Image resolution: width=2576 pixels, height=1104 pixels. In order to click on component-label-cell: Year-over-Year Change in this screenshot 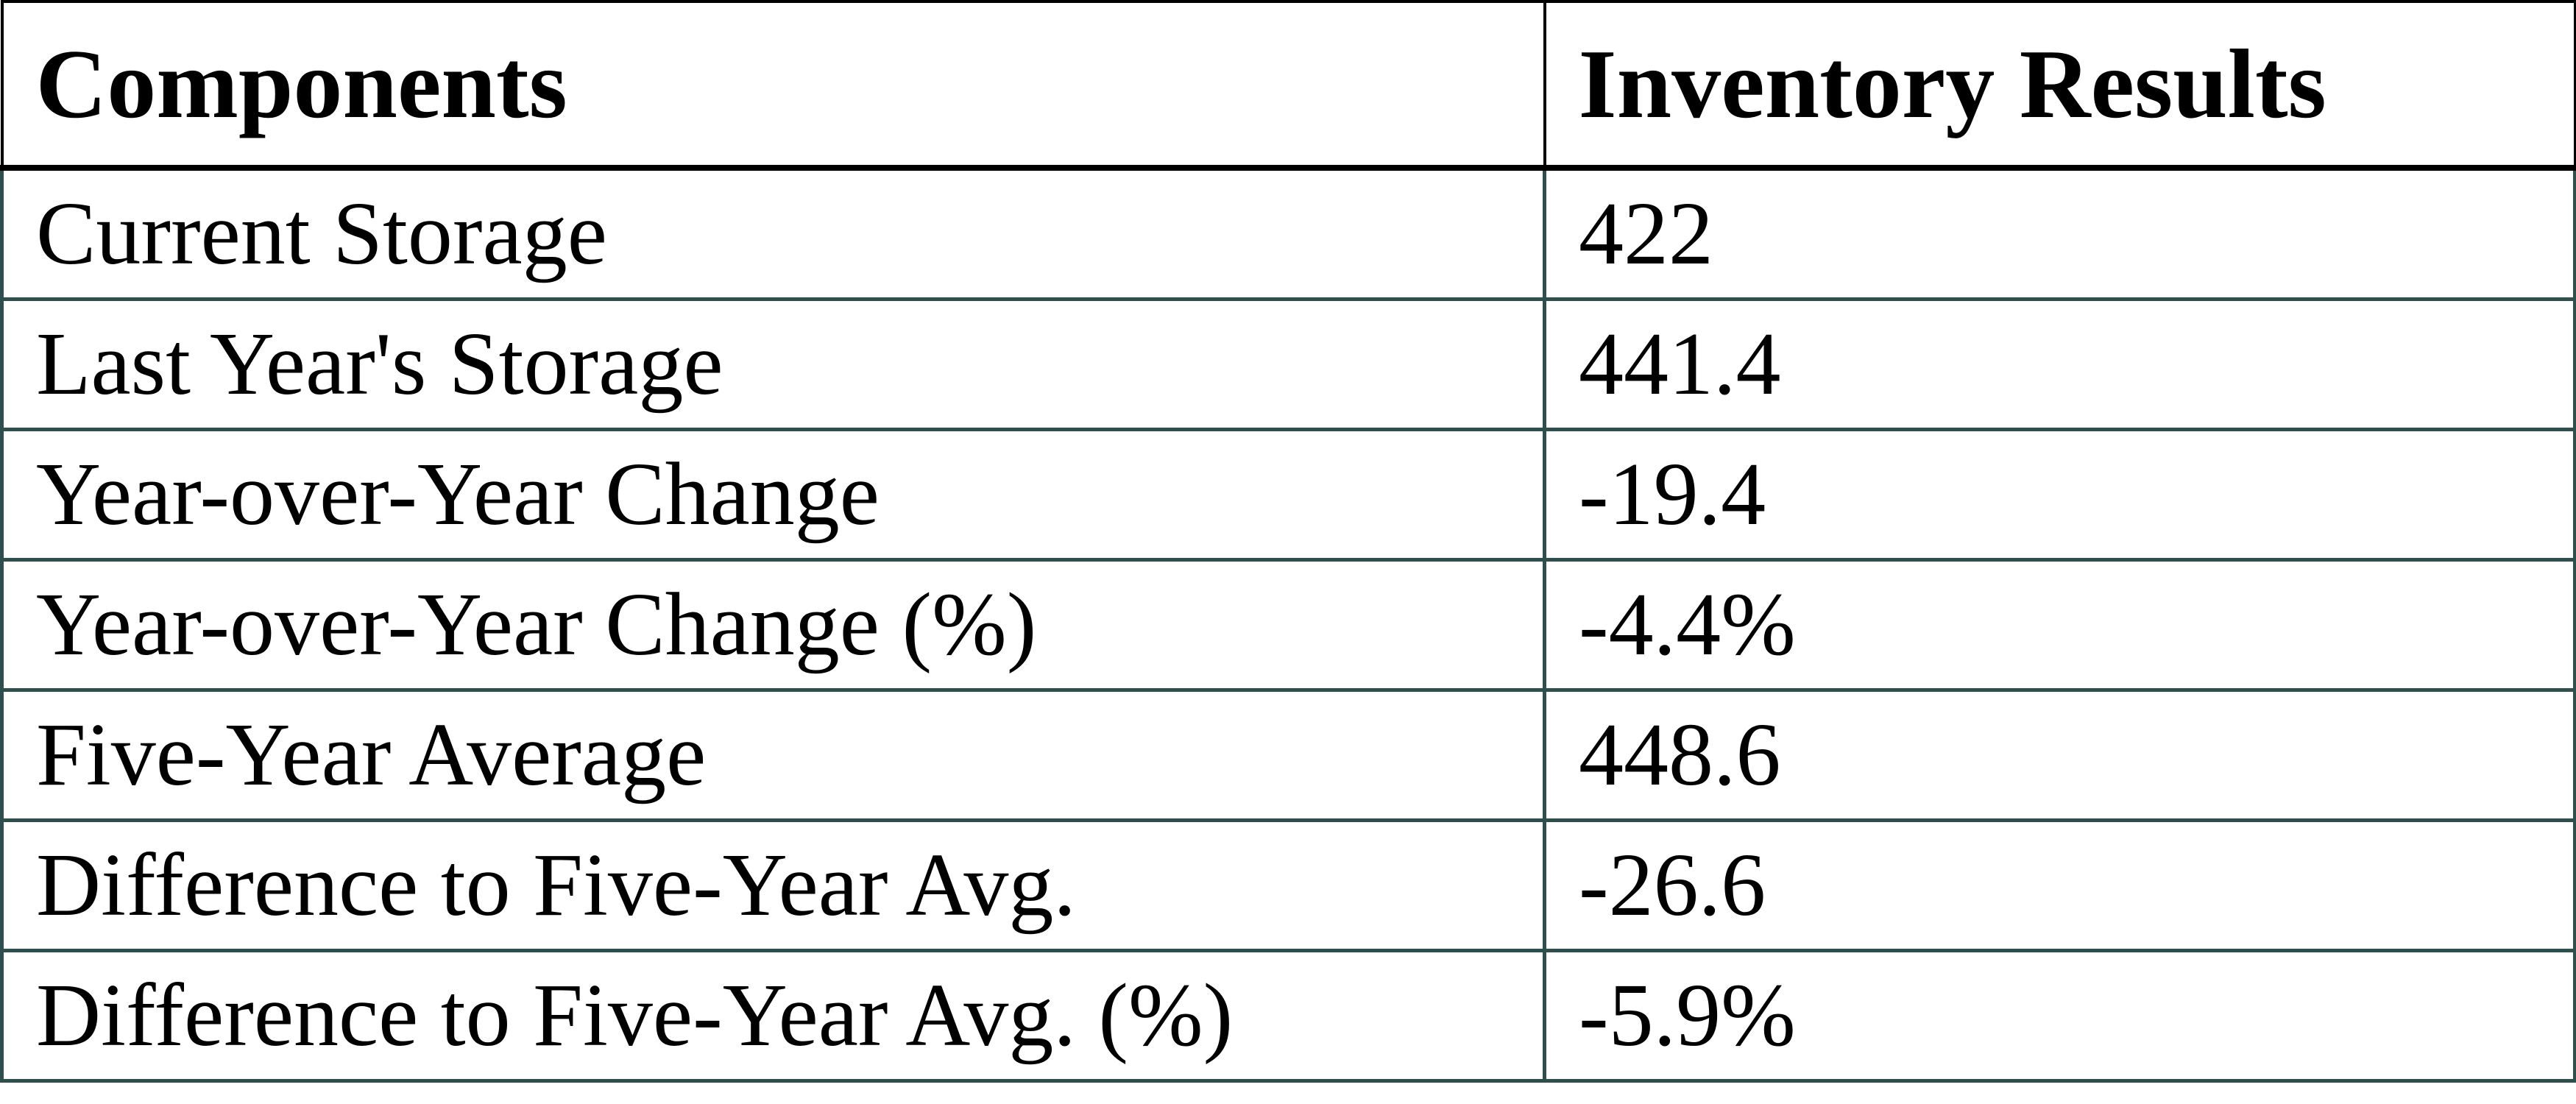, I will do `click(773, 495)`.